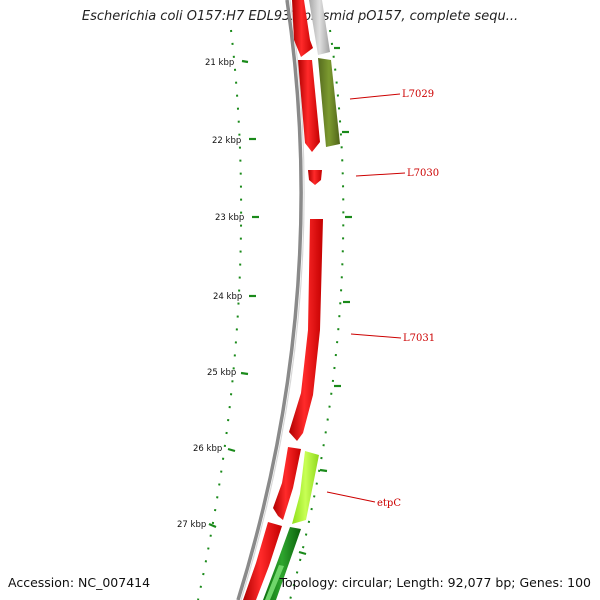  Describe the element at coordinates (79, 582) in the screenshot. I see `accession-text: Accession: NC_007414` at that location.